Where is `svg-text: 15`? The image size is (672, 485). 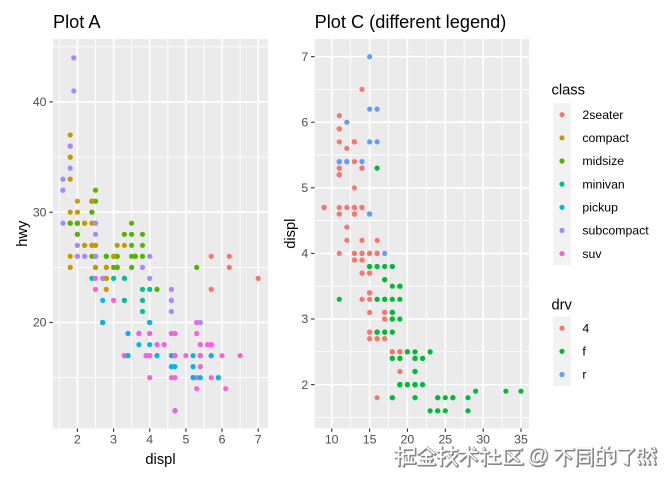
svg-text: 15 is located at coordinates (370, 439).